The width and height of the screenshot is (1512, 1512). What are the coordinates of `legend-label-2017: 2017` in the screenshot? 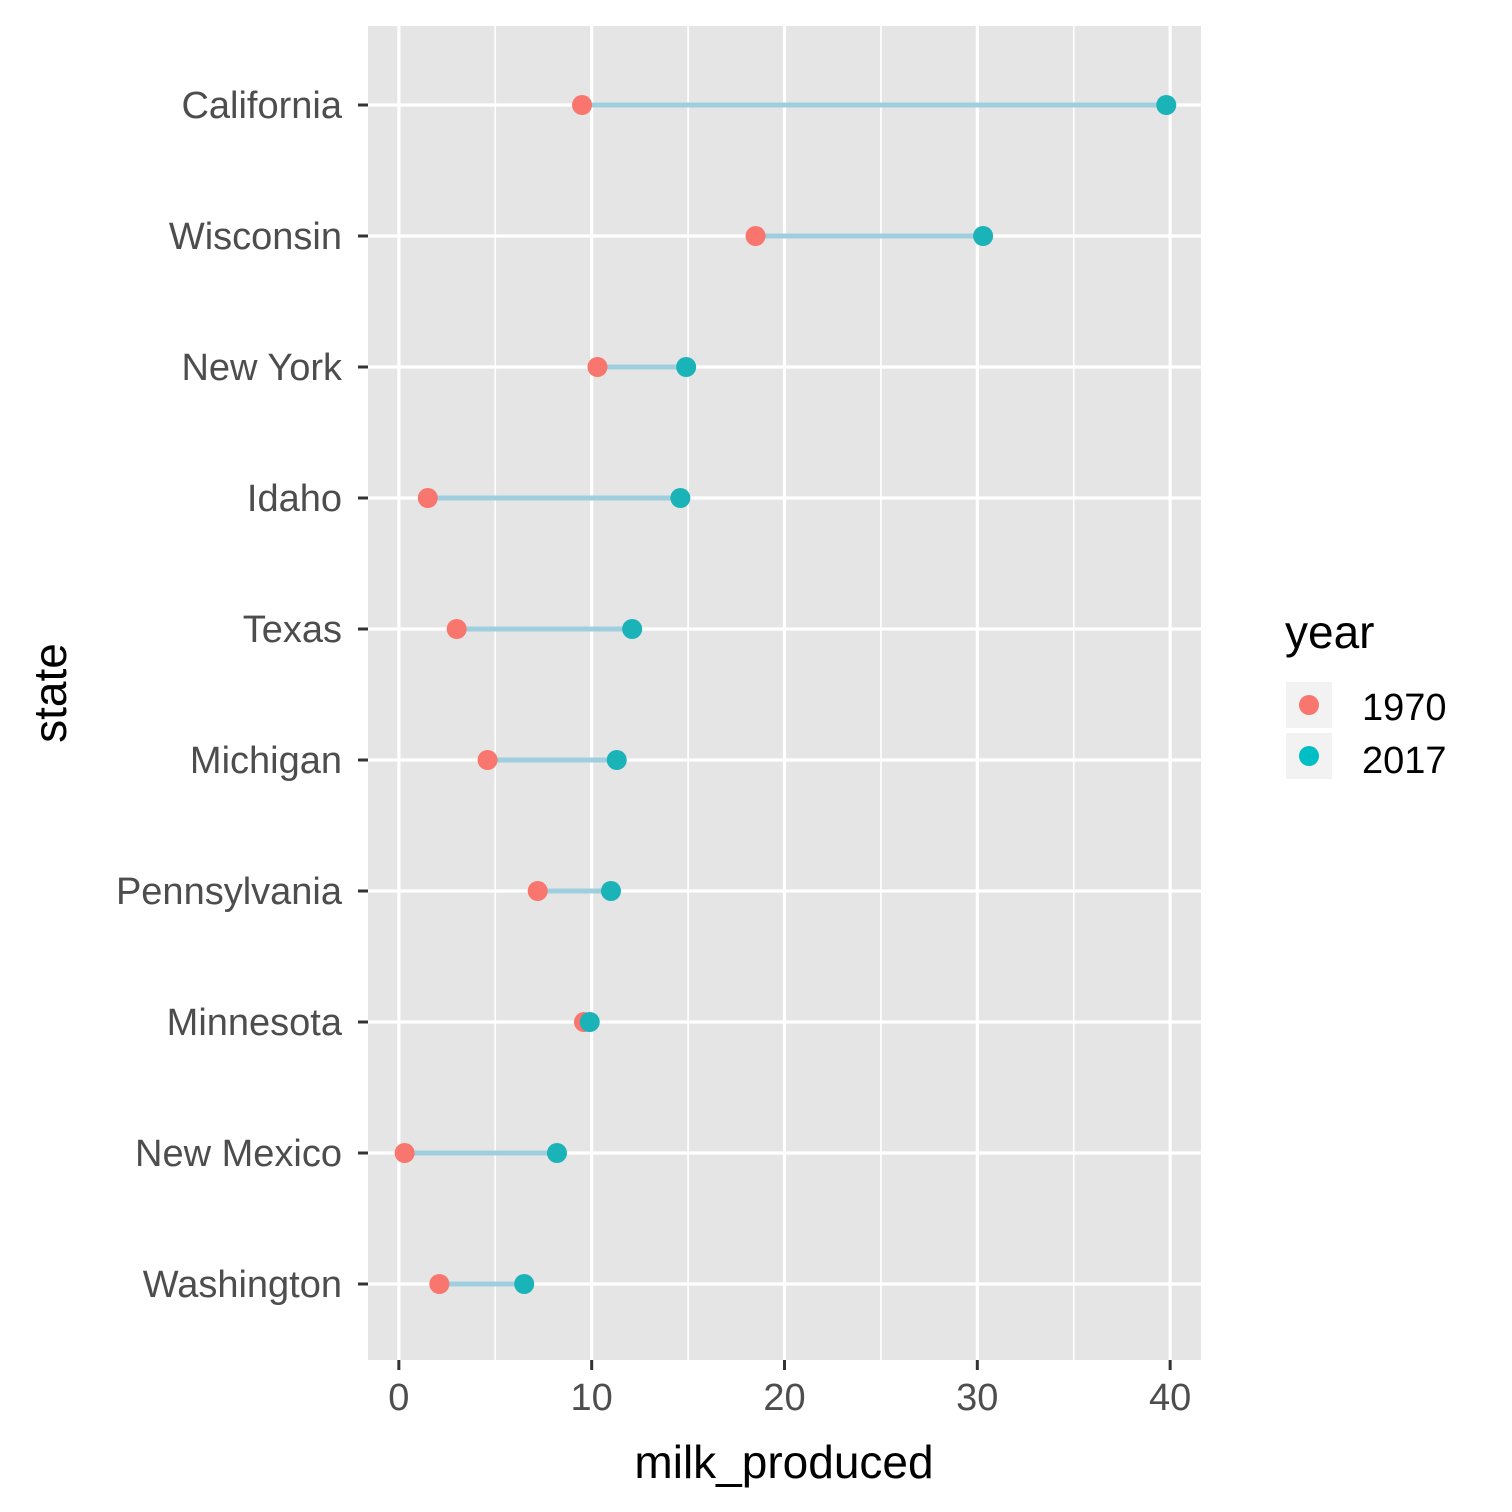 It's located at (1404, 761).